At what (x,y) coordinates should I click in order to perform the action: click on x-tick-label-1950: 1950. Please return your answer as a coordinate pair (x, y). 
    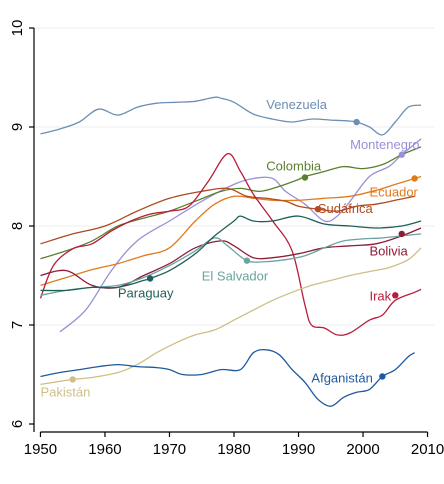
    Looking at the image, I should click on (40, 449).